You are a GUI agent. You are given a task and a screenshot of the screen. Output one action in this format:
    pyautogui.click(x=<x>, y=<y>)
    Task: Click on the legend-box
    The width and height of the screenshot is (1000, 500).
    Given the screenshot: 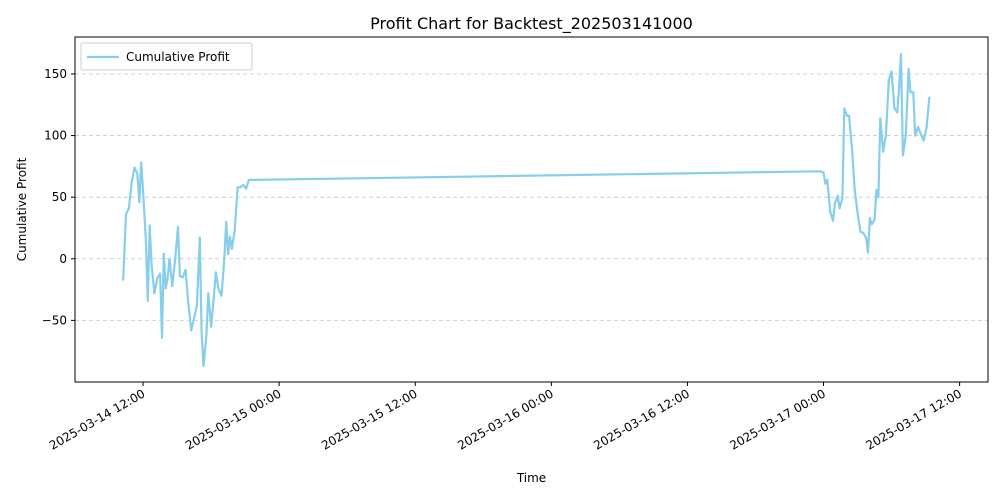 What is the action you would take?
    pyautogui.click(x=166, y=56)
    